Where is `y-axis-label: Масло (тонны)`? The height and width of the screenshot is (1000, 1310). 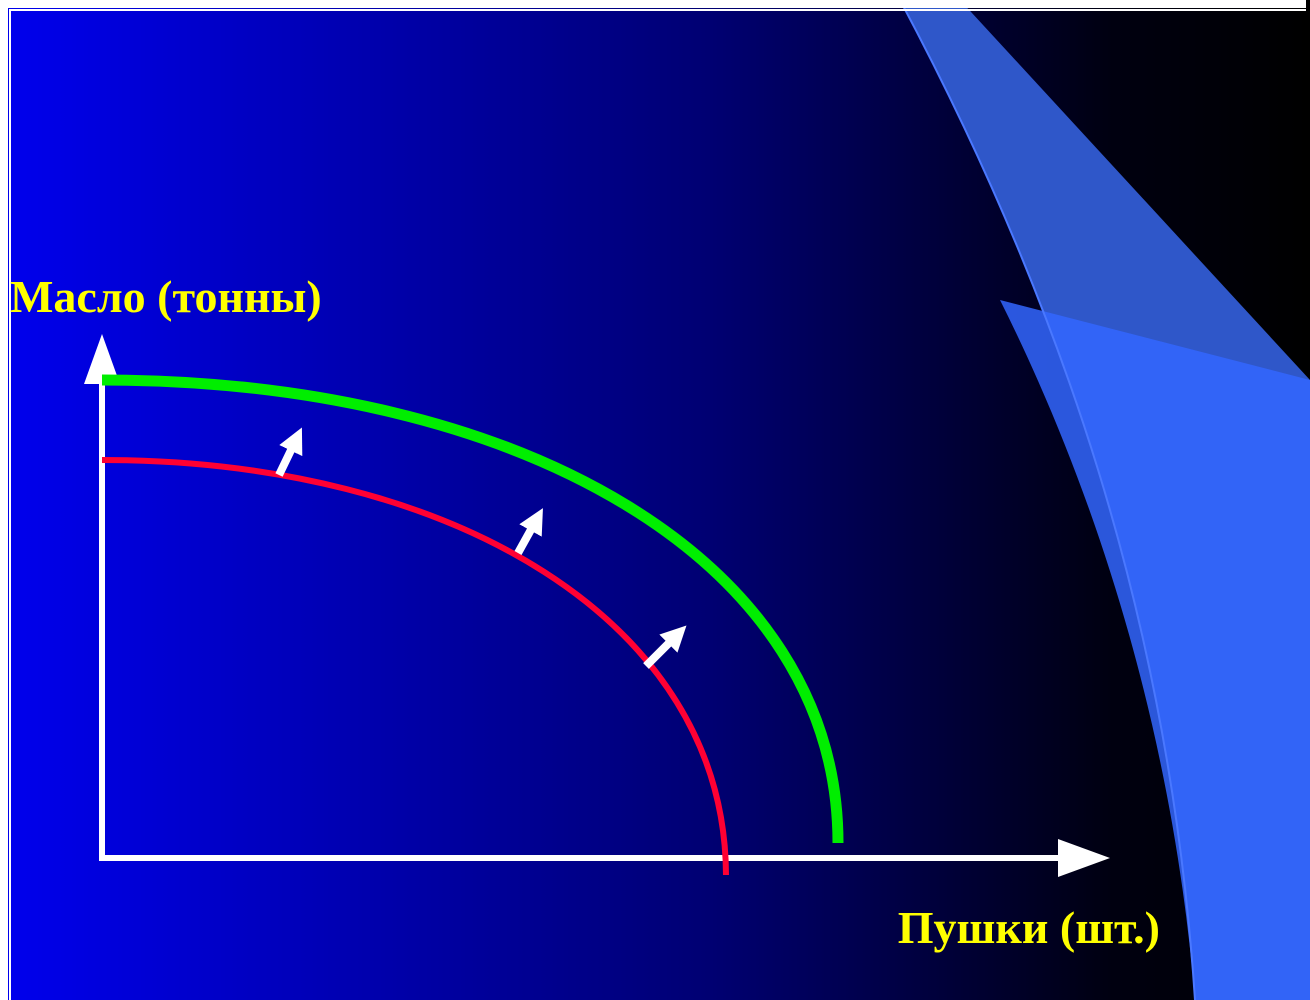
y-axis-label: Масло (тонны) is located at coordinates (166, 296).